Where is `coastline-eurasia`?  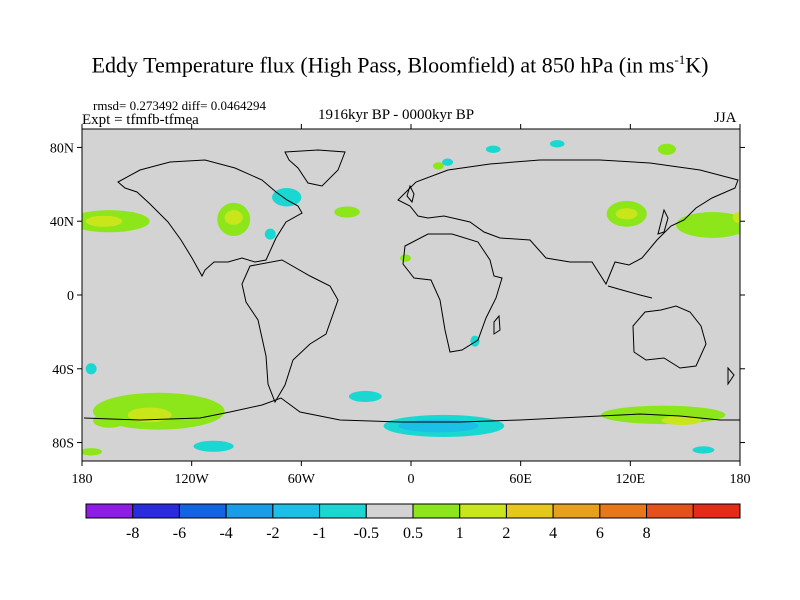 coastline-eurasia is located at coordinates (568, 222).